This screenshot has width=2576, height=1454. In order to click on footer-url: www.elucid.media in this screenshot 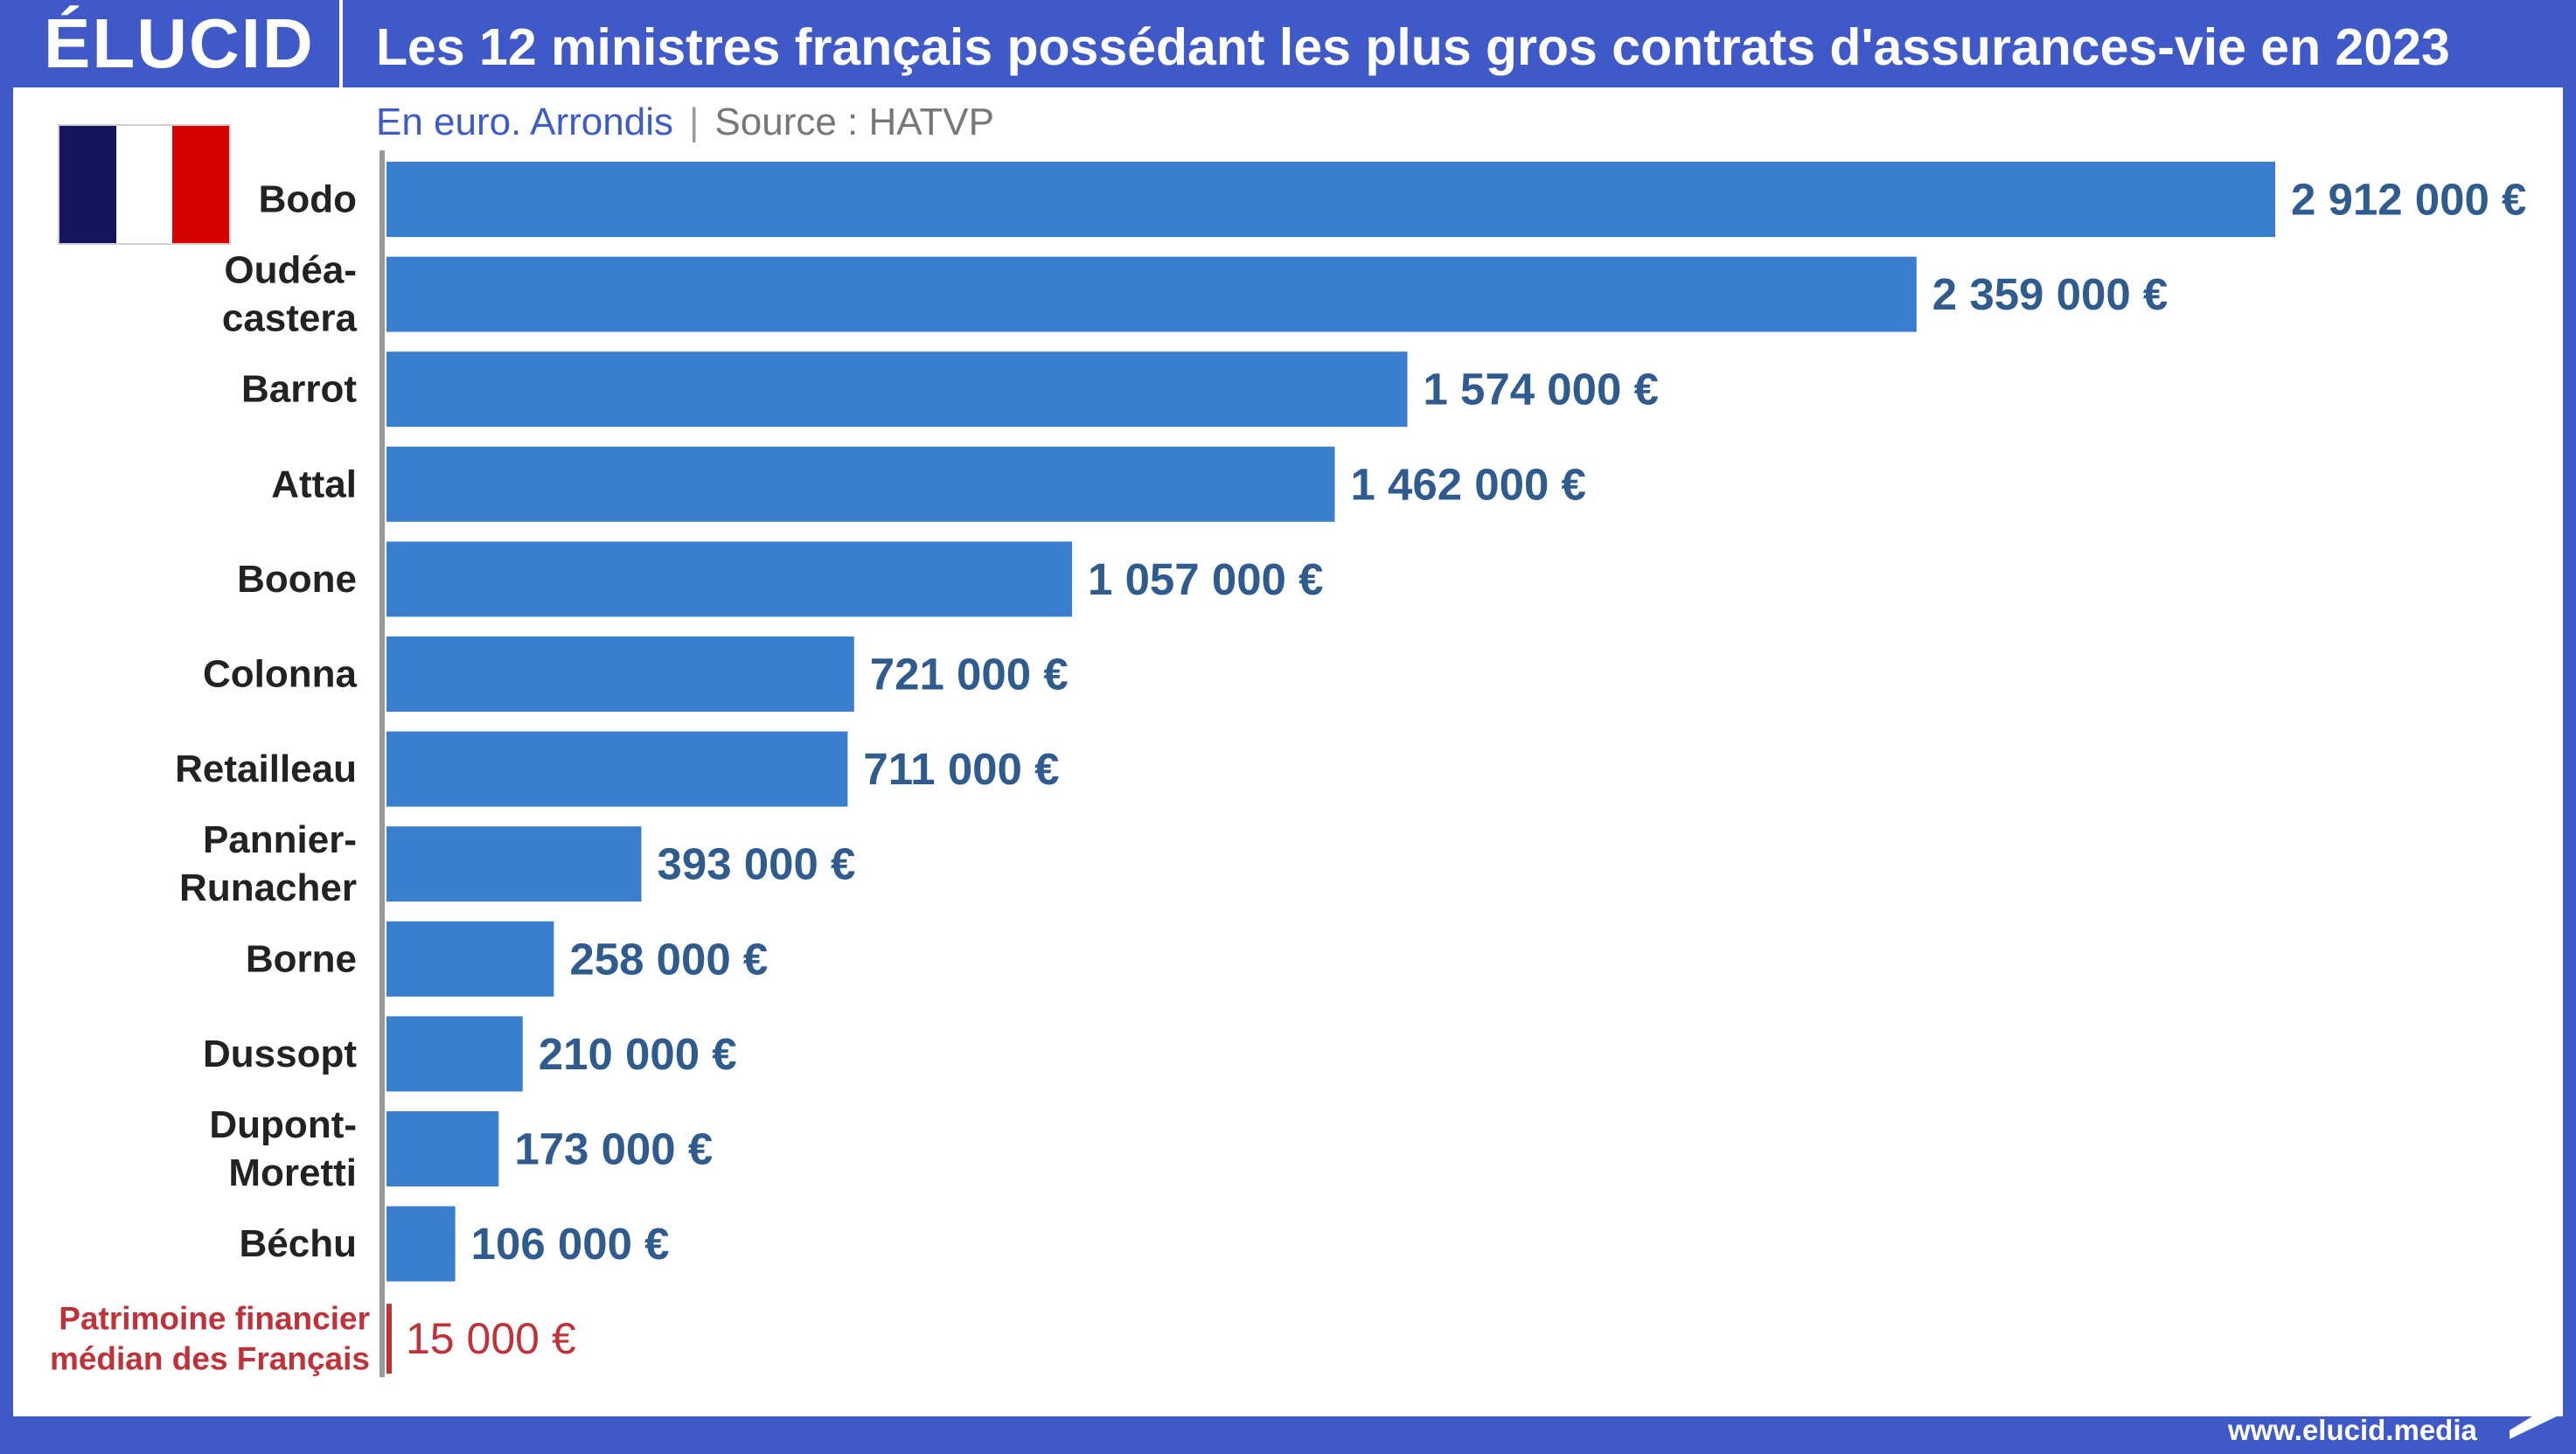, I will do `click(2352, 1430)`.